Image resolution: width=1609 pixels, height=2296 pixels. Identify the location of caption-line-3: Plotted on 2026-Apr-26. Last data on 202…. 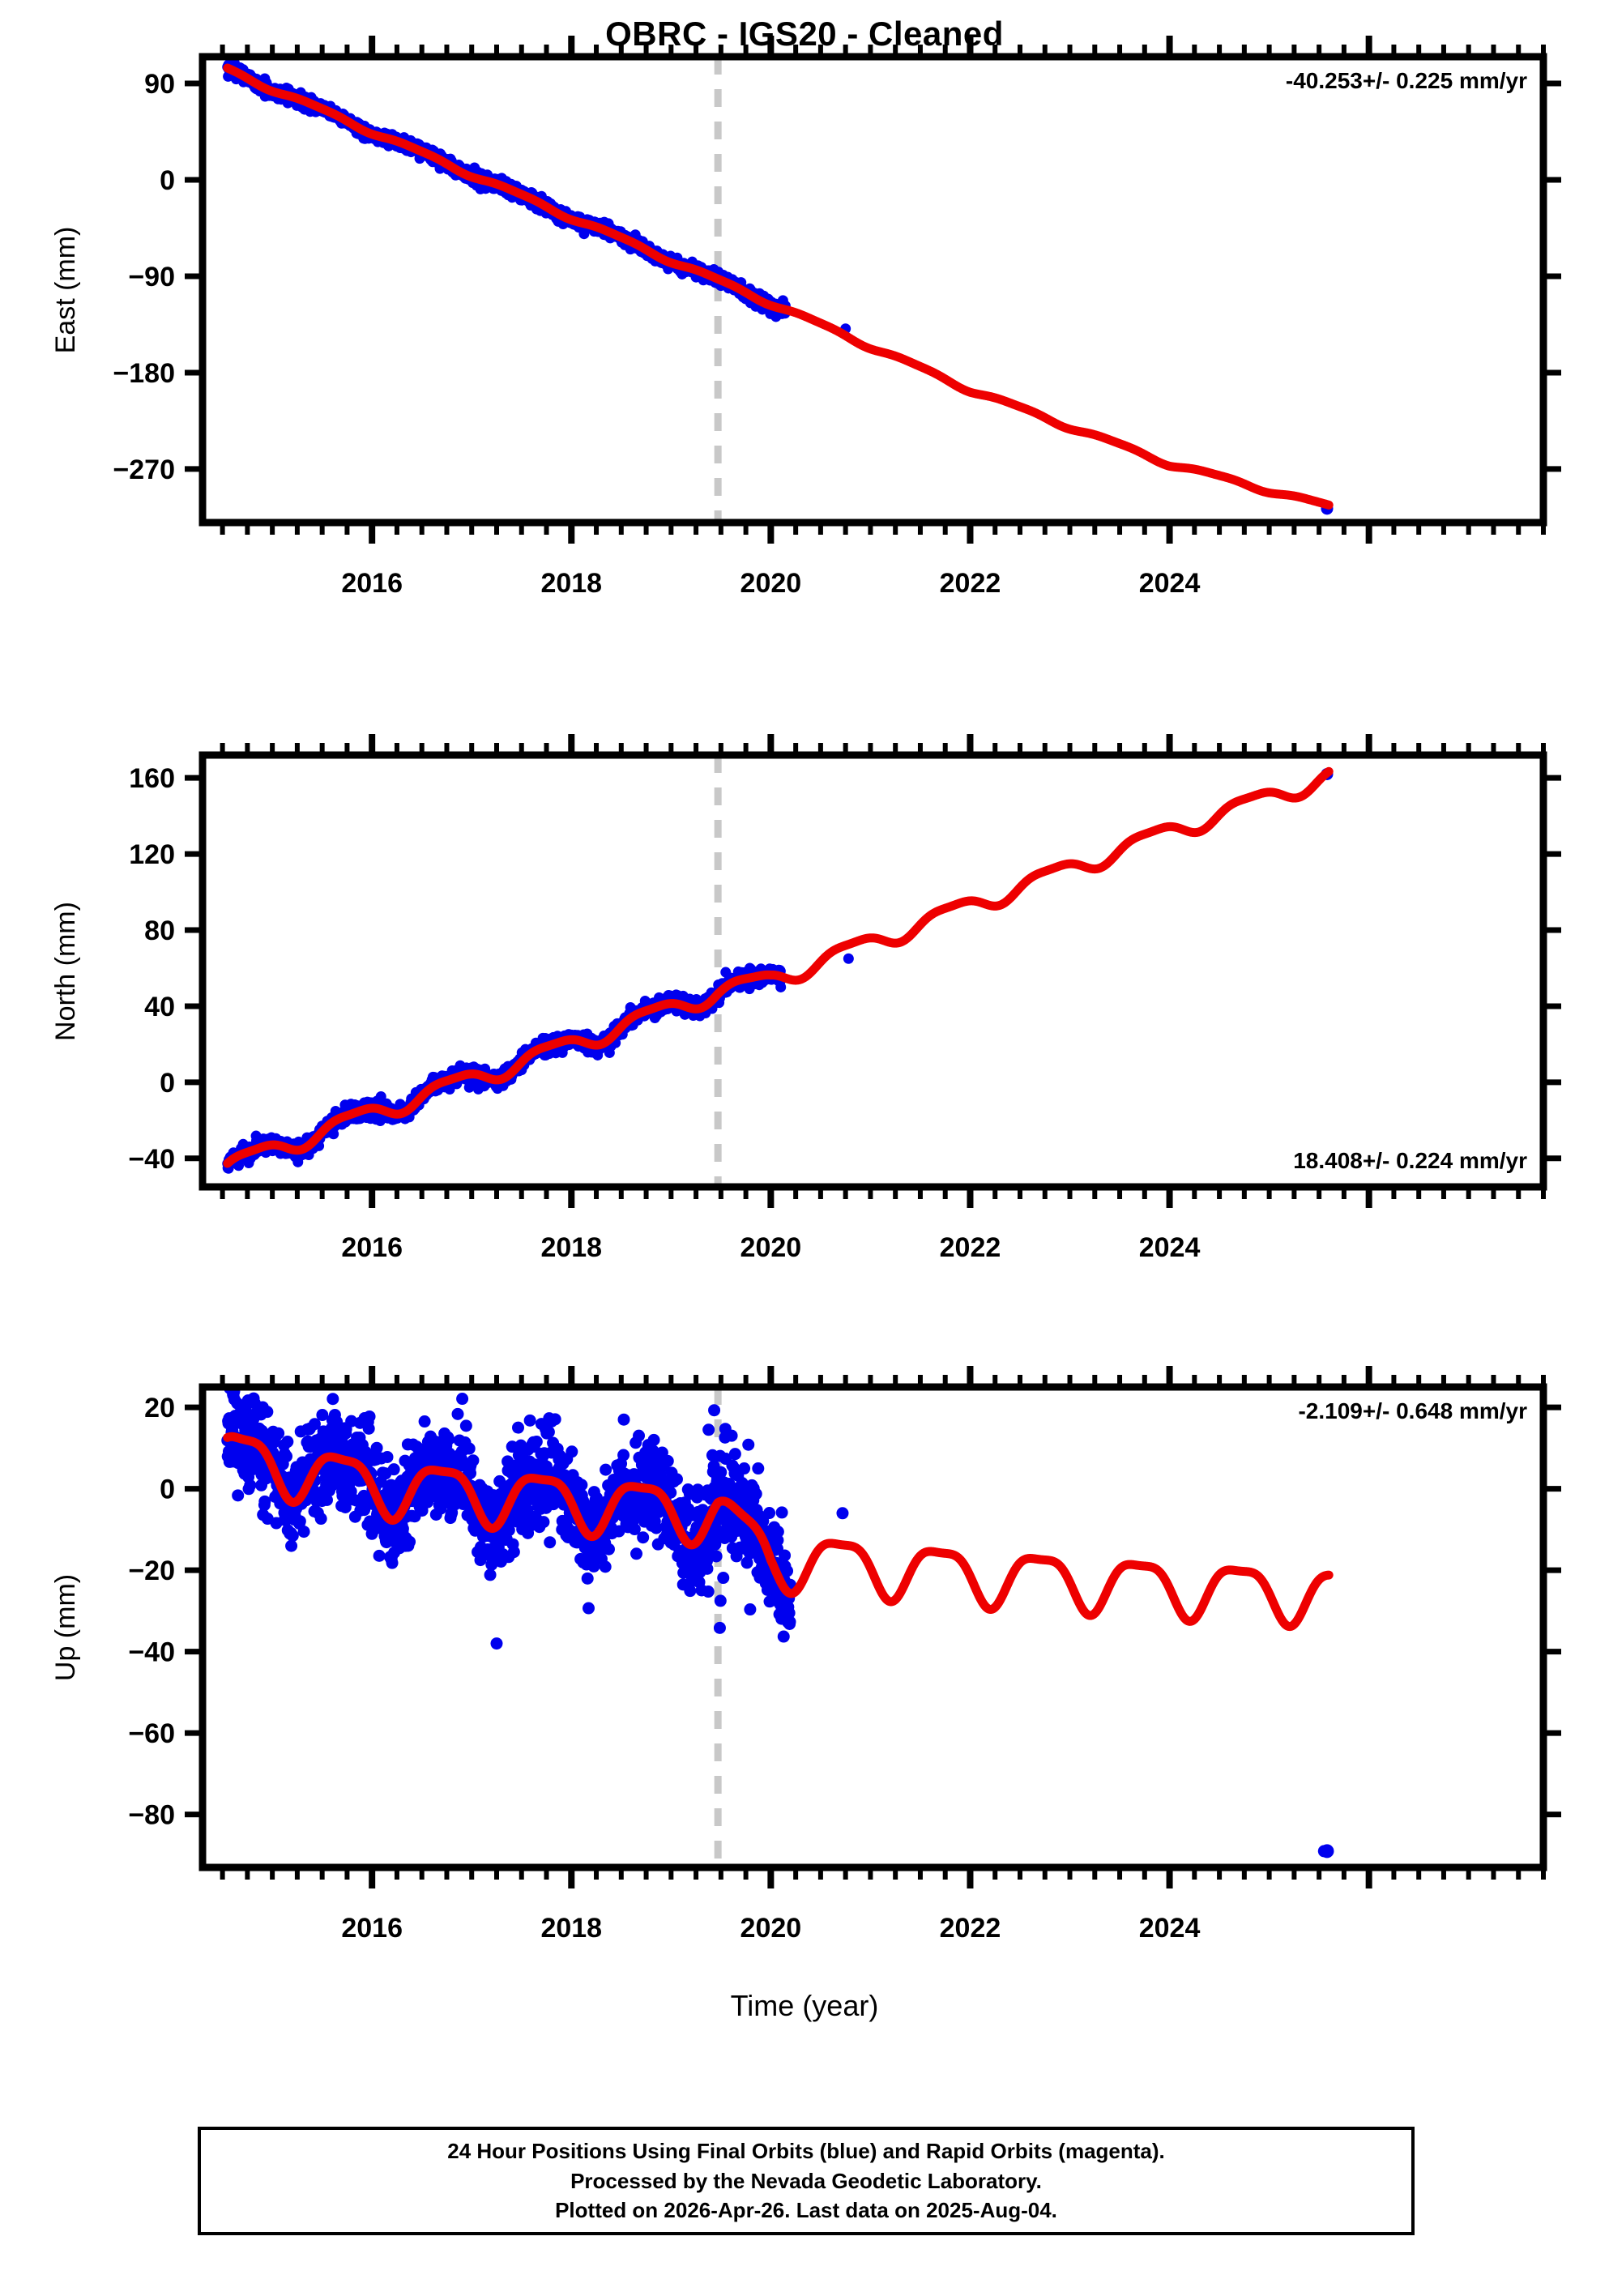
(806, 2210).